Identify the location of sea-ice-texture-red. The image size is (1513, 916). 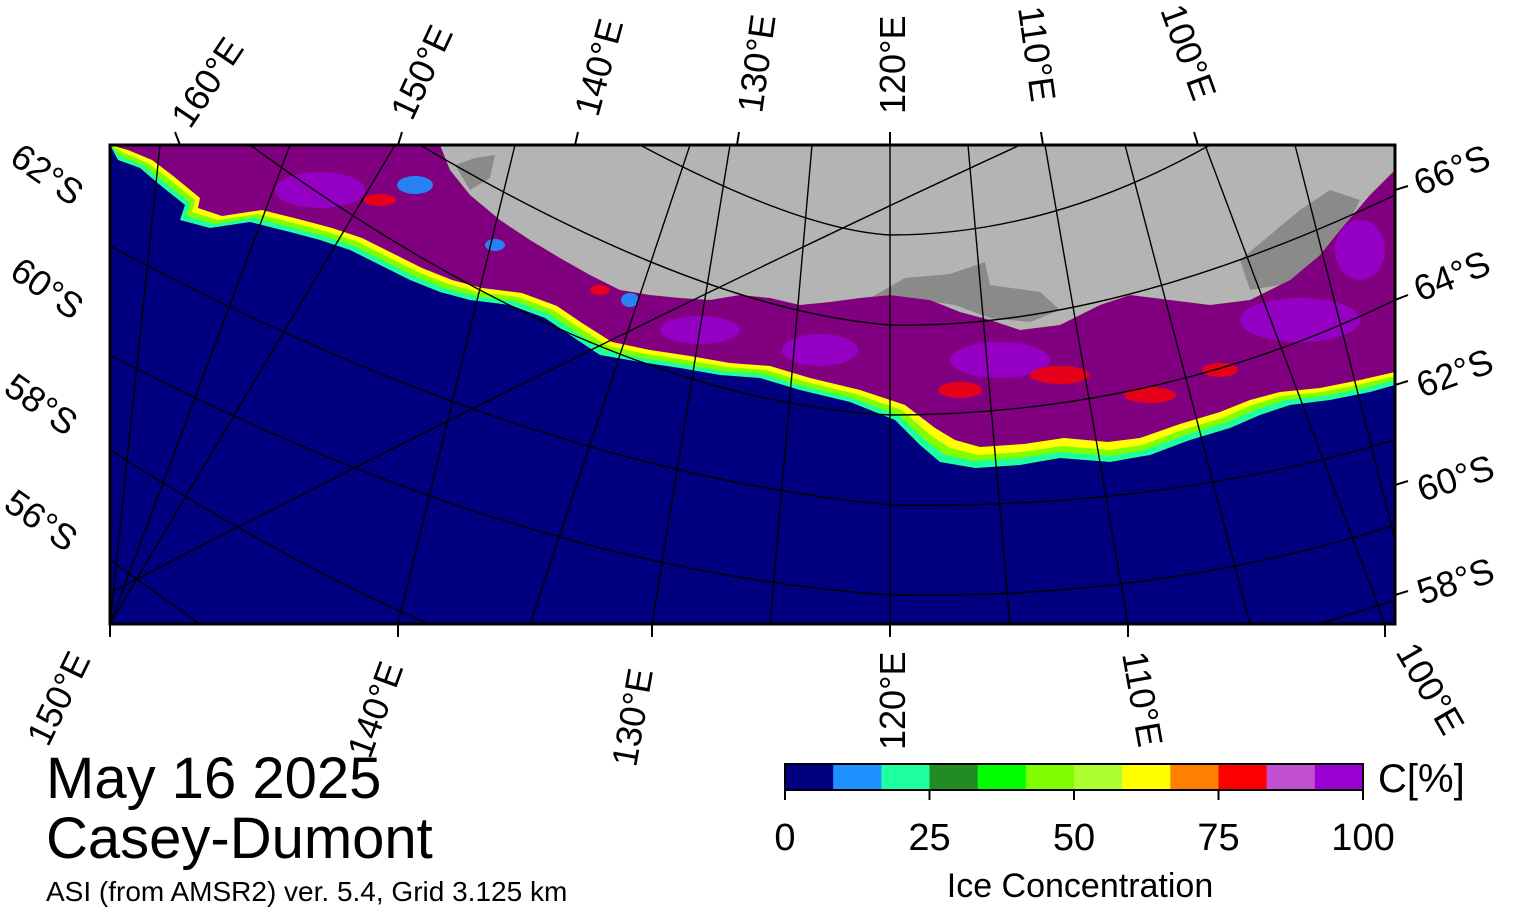
(801, 298).